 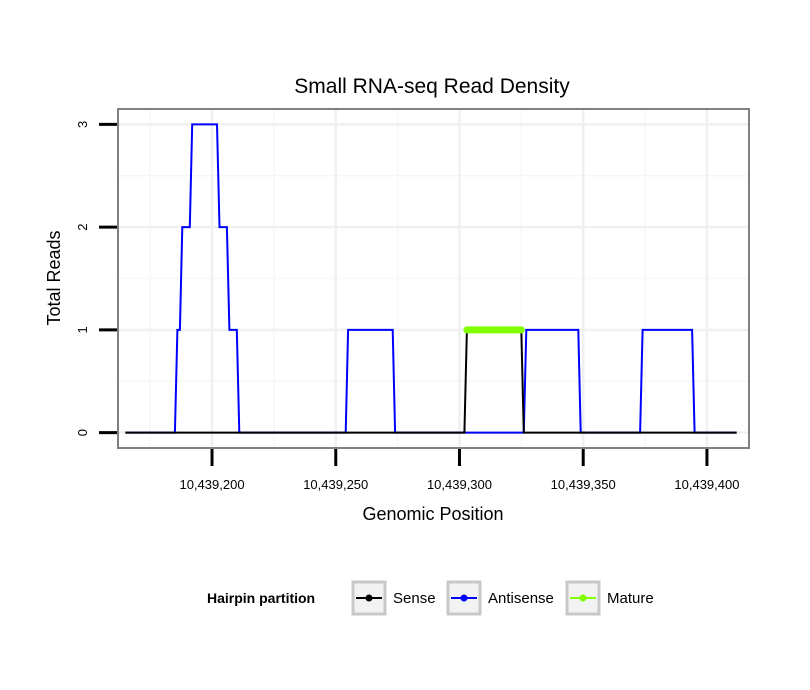 What do you see at coordinates (459, 484) in the screenshot?
I see `x-tick-label: 10,439,300` at bounding box center [459, 484].